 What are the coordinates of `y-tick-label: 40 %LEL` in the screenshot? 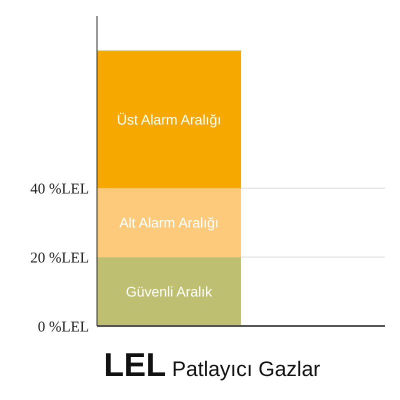 It's located at (59, 190).